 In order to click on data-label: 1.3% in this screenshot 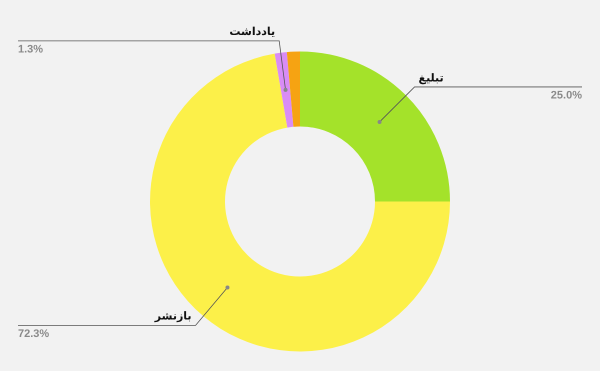, I will do `click(31, 49)`.